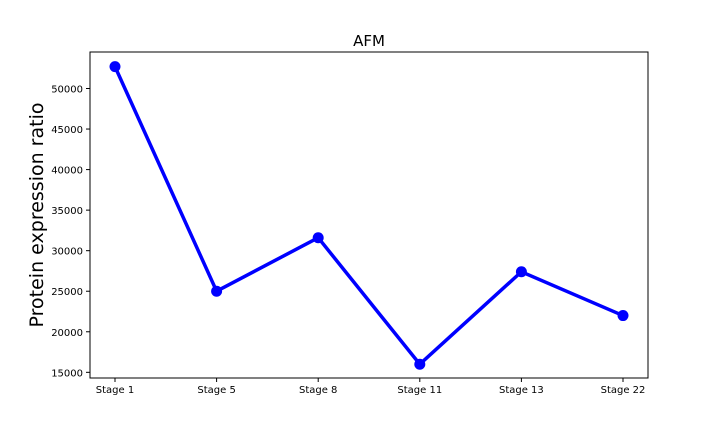  I want to click on y-tick-label: 30000, so click(67, 252).